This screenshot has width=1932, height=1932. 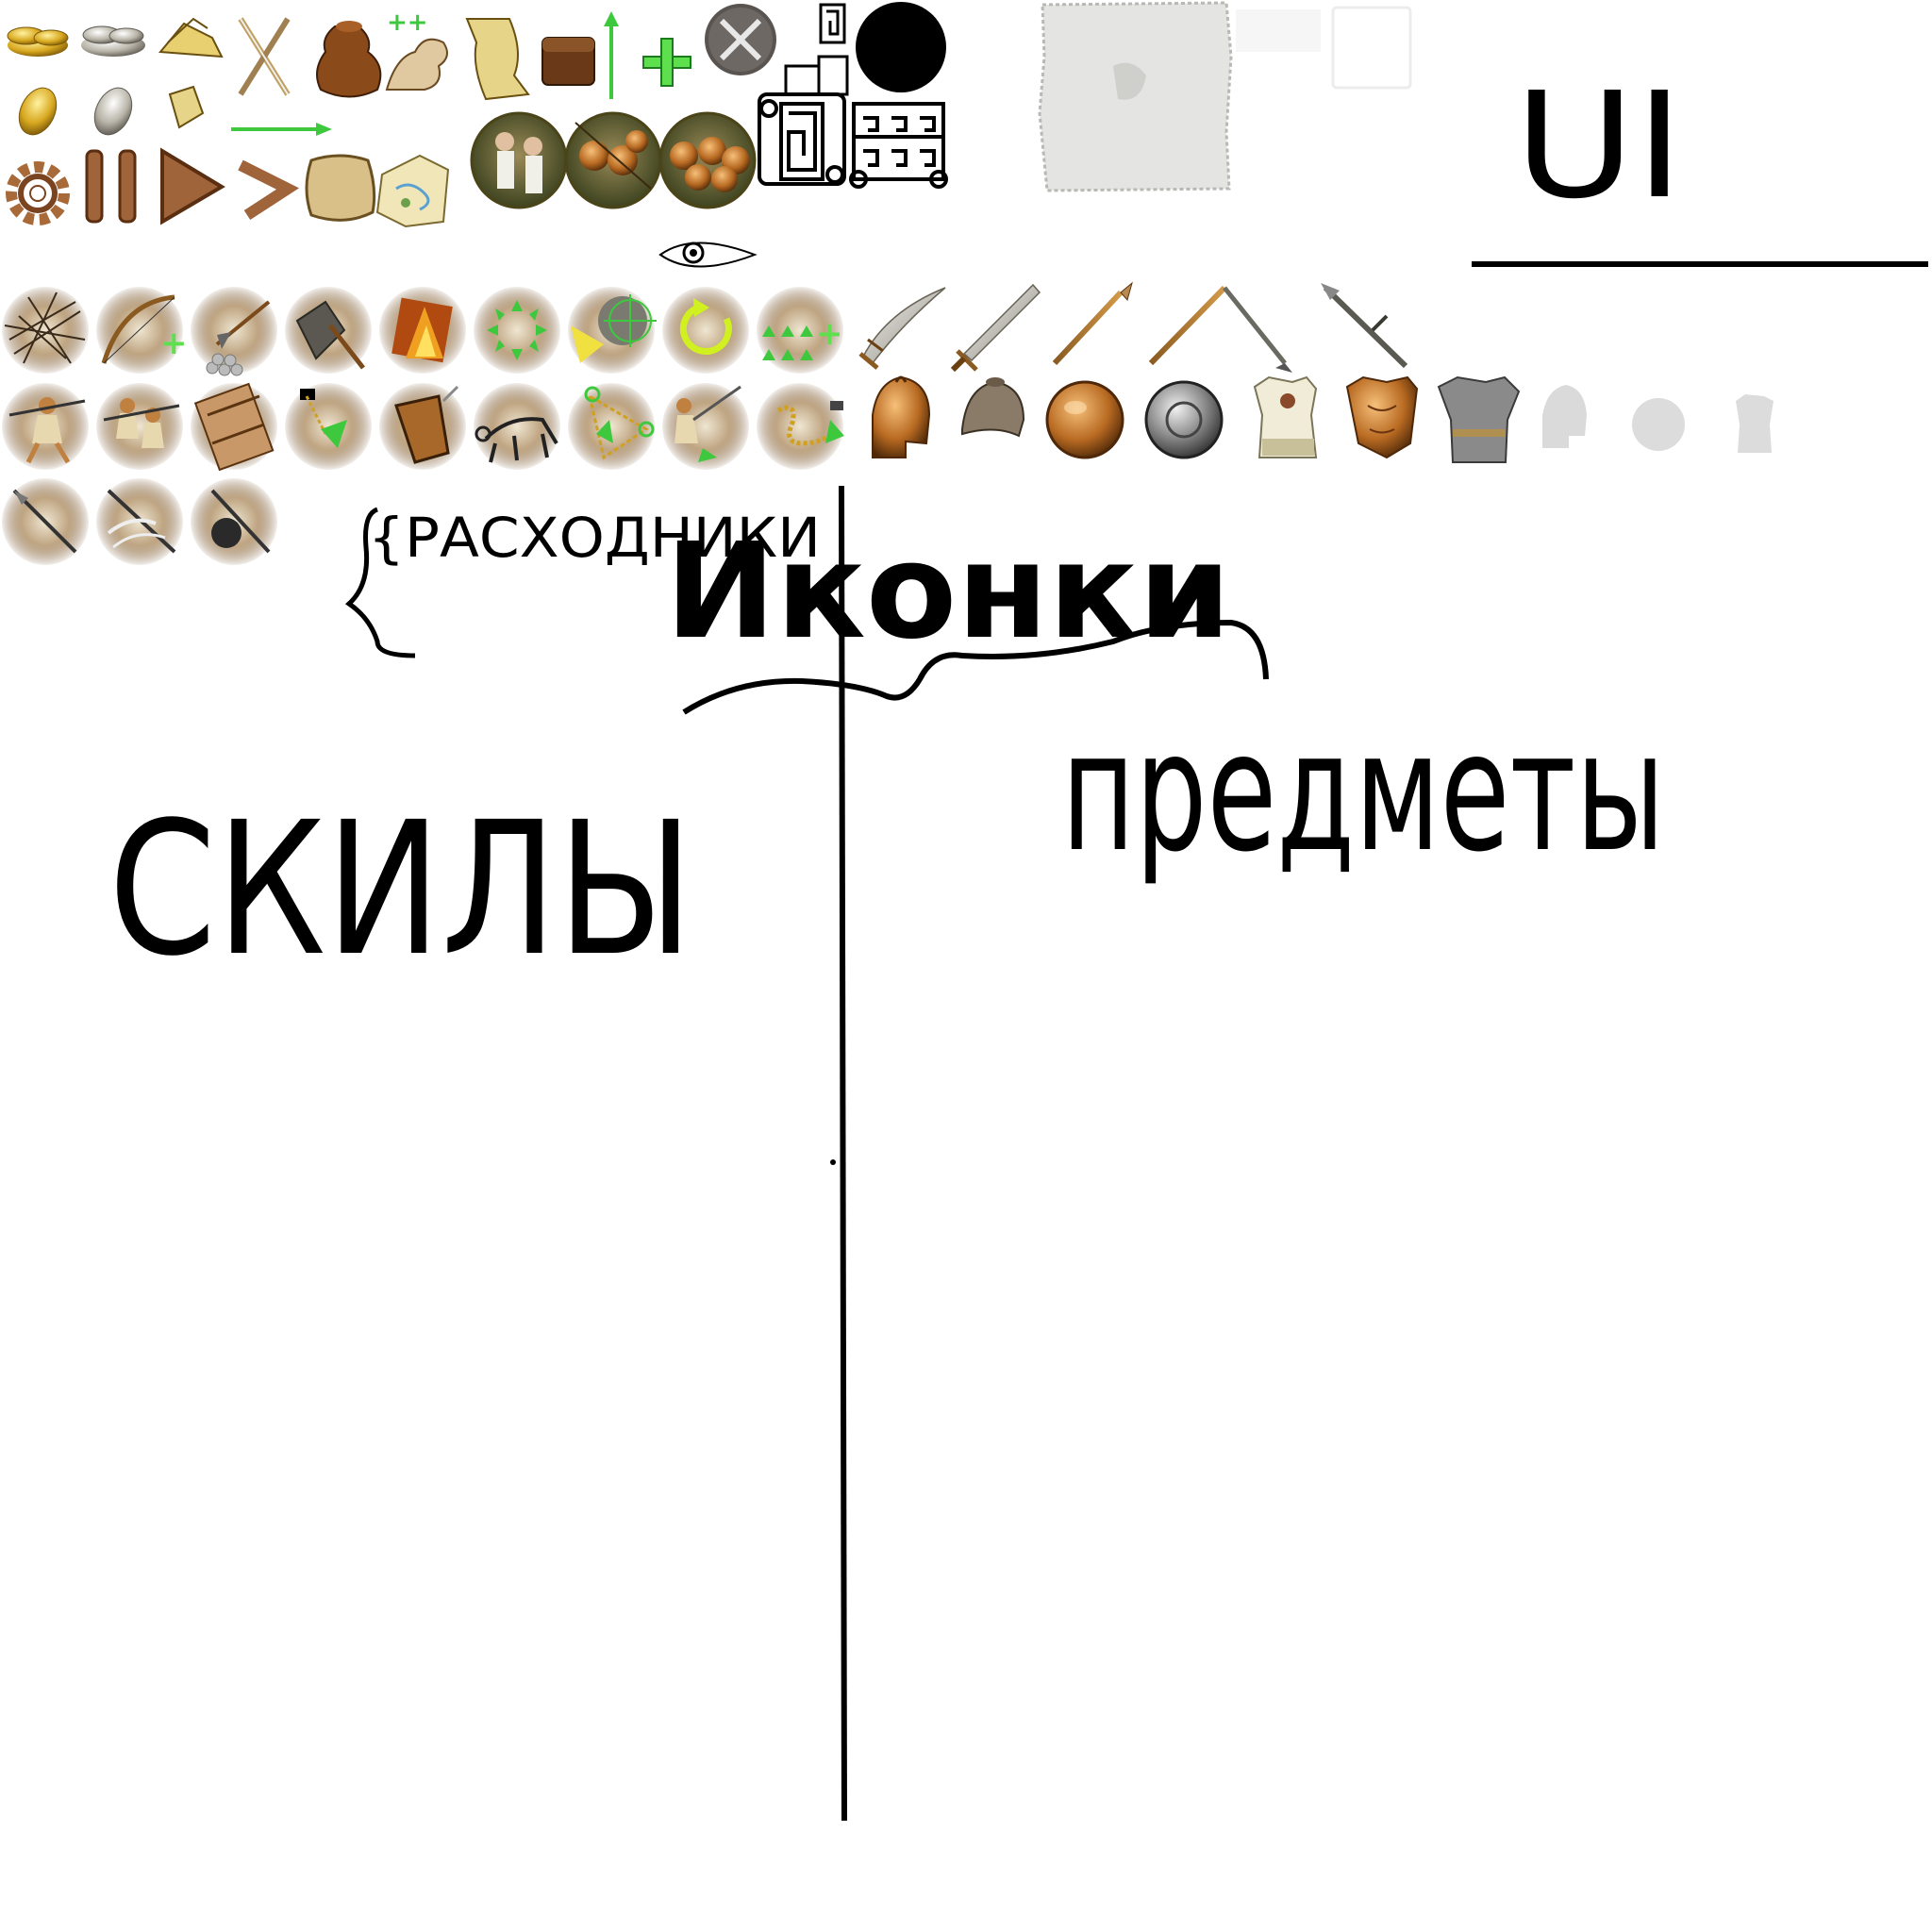 What do you see at coordinates (413, 191) in the screenshot?
I see `map-icon` at bounding box center [413, 191].